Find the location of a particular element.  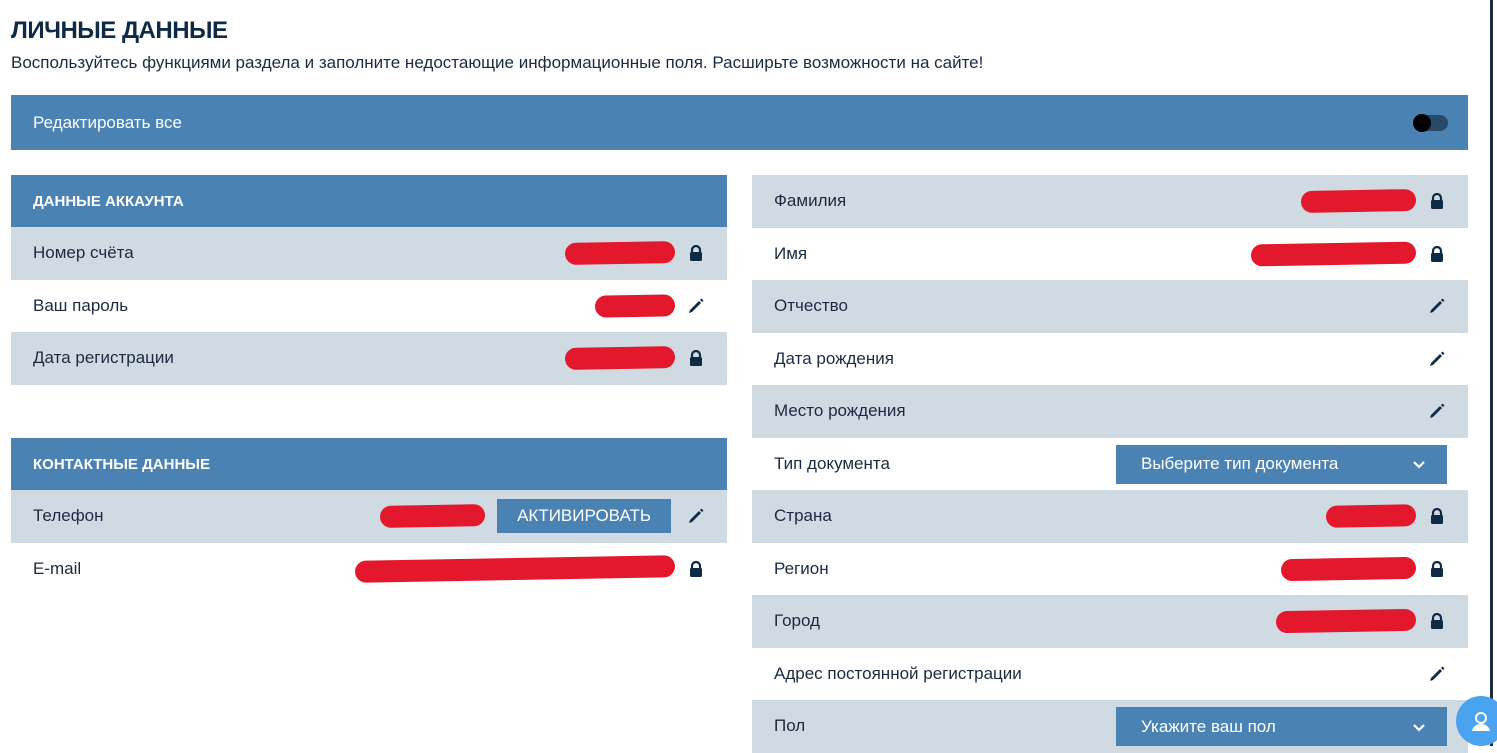

field-row: Дата регистрации is located at coordinates (369, 358).